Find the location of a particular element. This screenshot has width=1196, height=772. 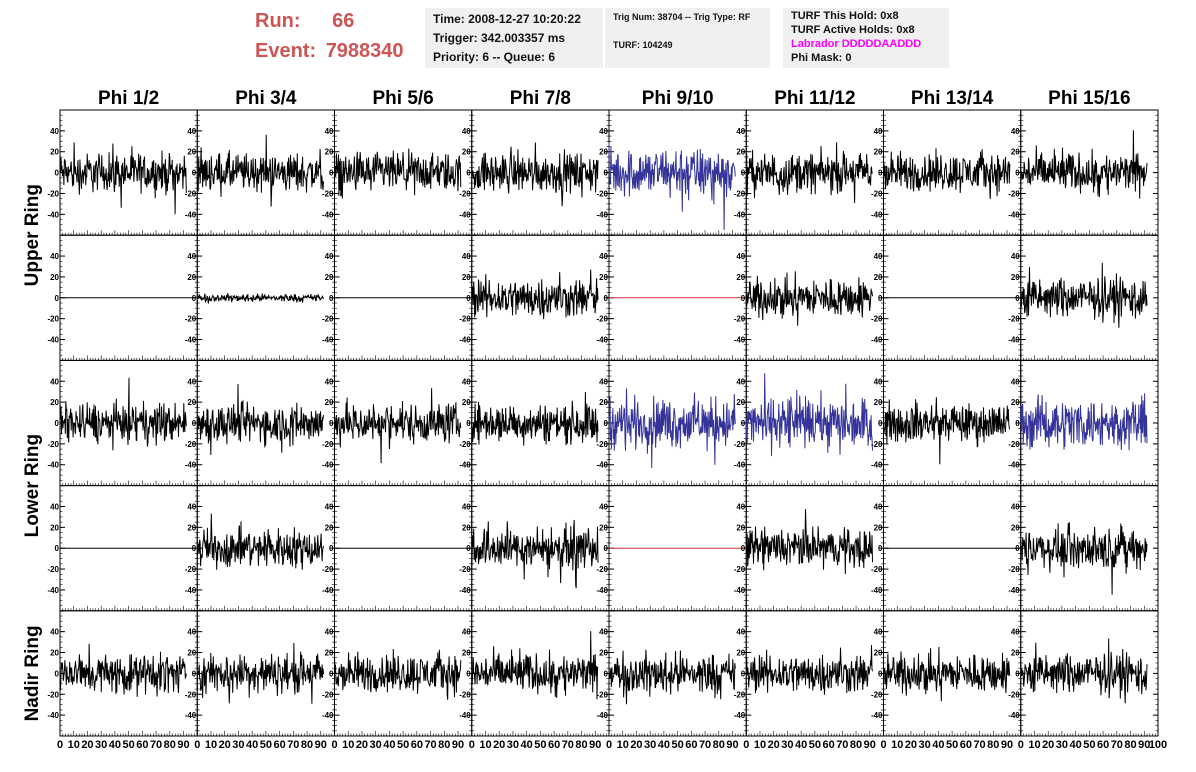

panel-r1-c3: 40 20 0 -20 -40 is located at coordinates (397, 172).